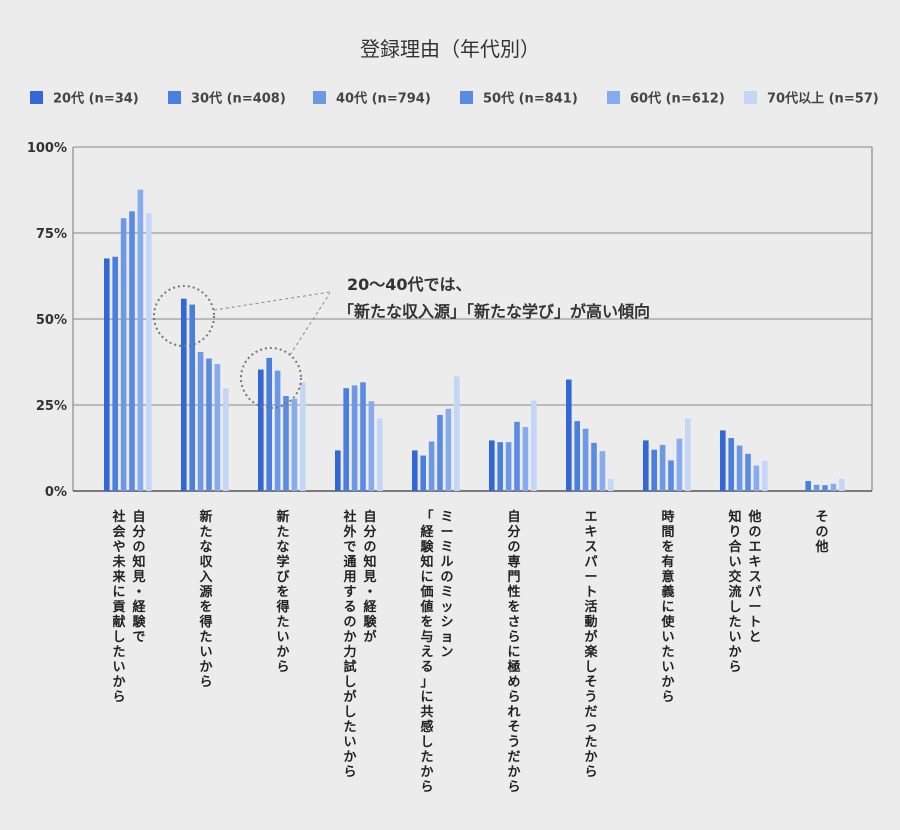 This screenshot has height=830, width=900. Describe the element at coordinates (513, 652) in the screenshot. I see `x-tick-label: 自分の専門性をさらに極められそうだから` at that location.